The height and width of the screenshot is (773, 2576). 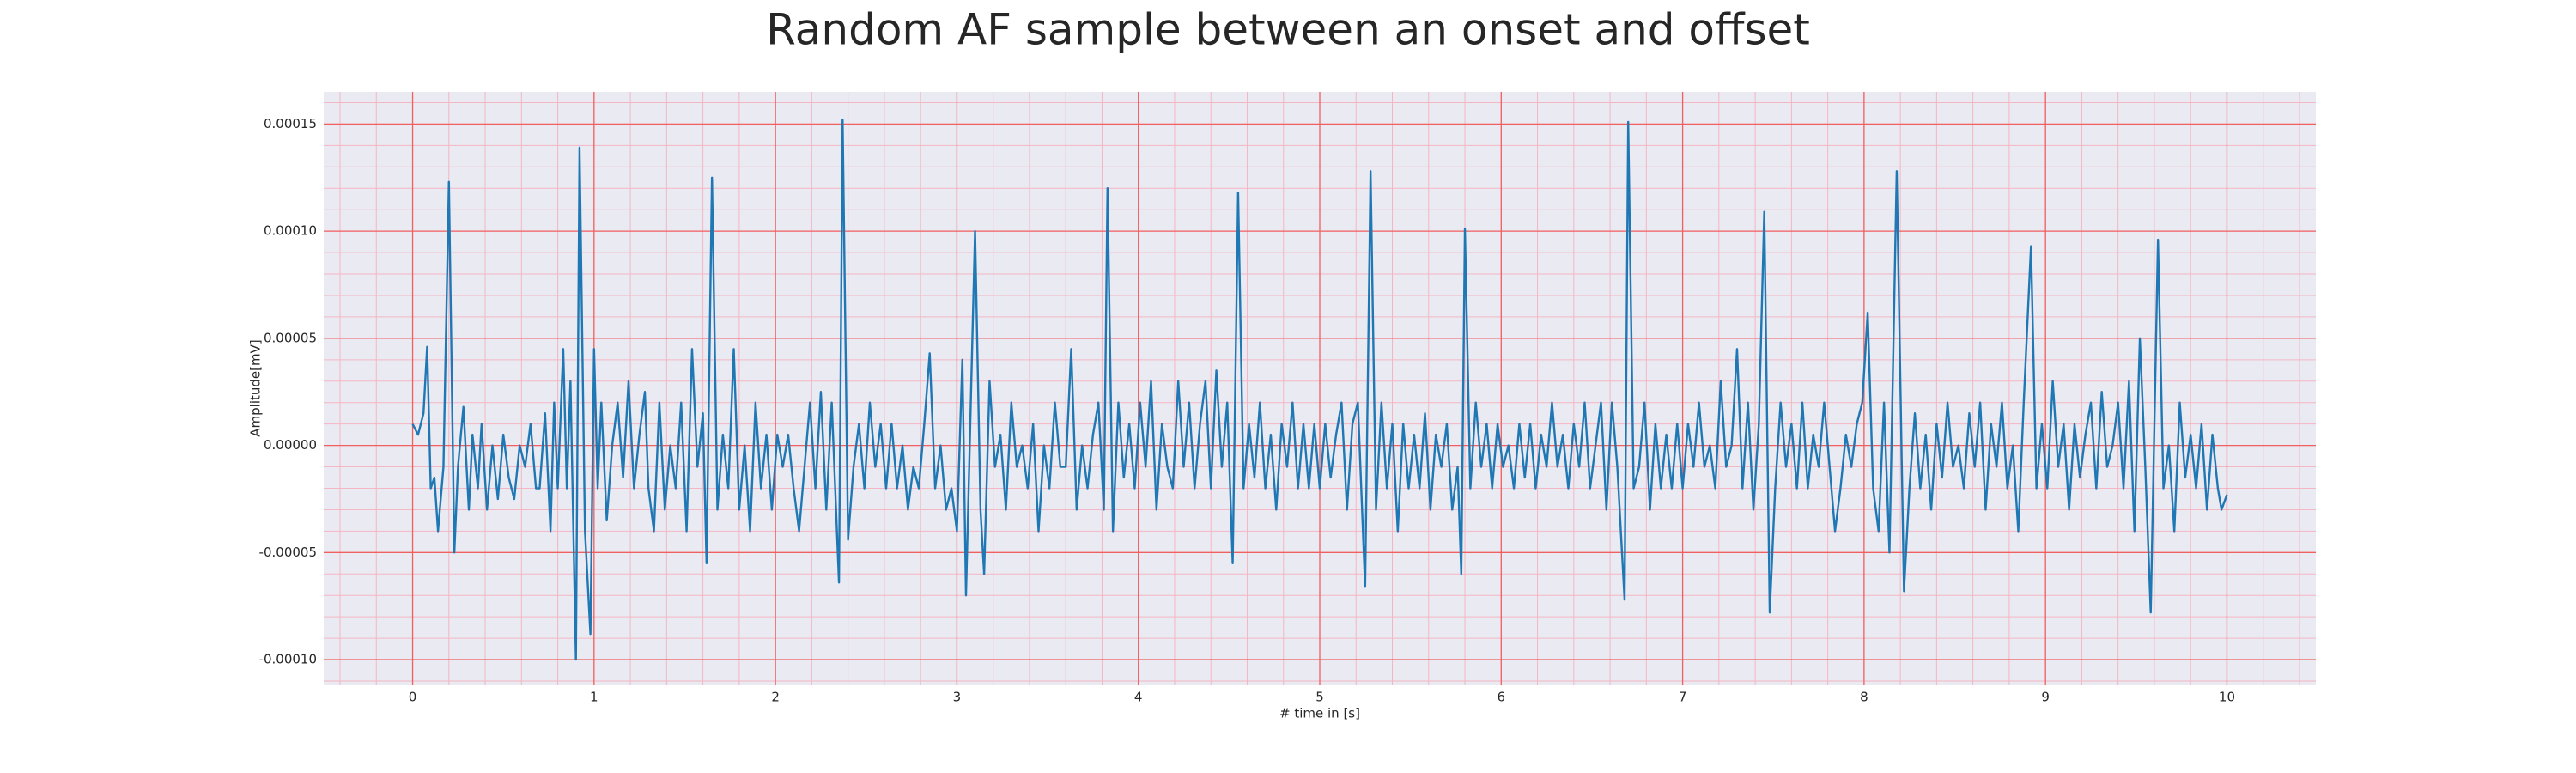 I want to click on y-tick-label: 0.00015, so click(x=291, y=124).